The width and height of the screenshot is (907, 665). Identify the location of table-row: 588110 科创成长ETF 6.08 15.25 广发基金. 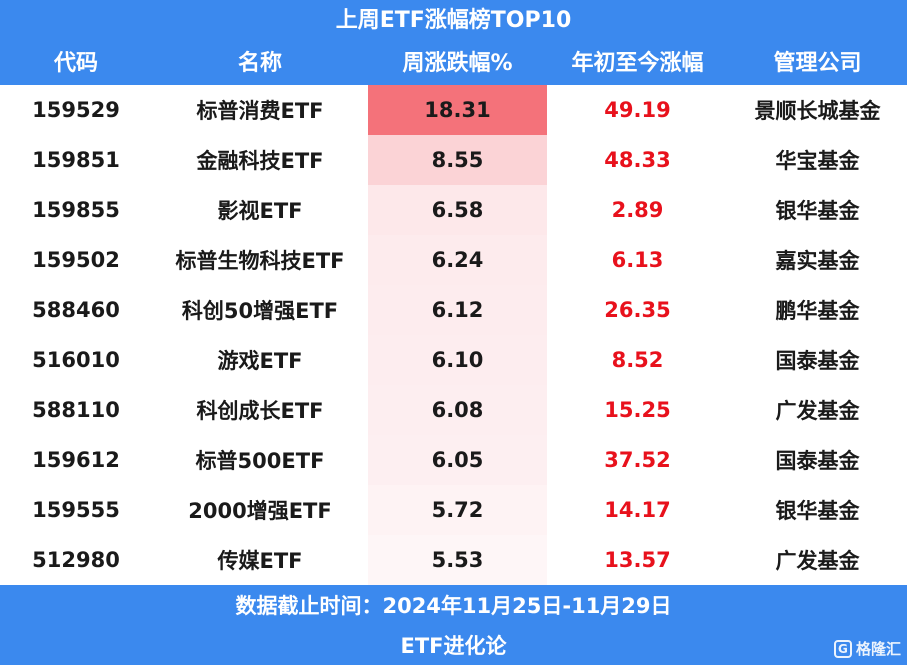
(453, 410).